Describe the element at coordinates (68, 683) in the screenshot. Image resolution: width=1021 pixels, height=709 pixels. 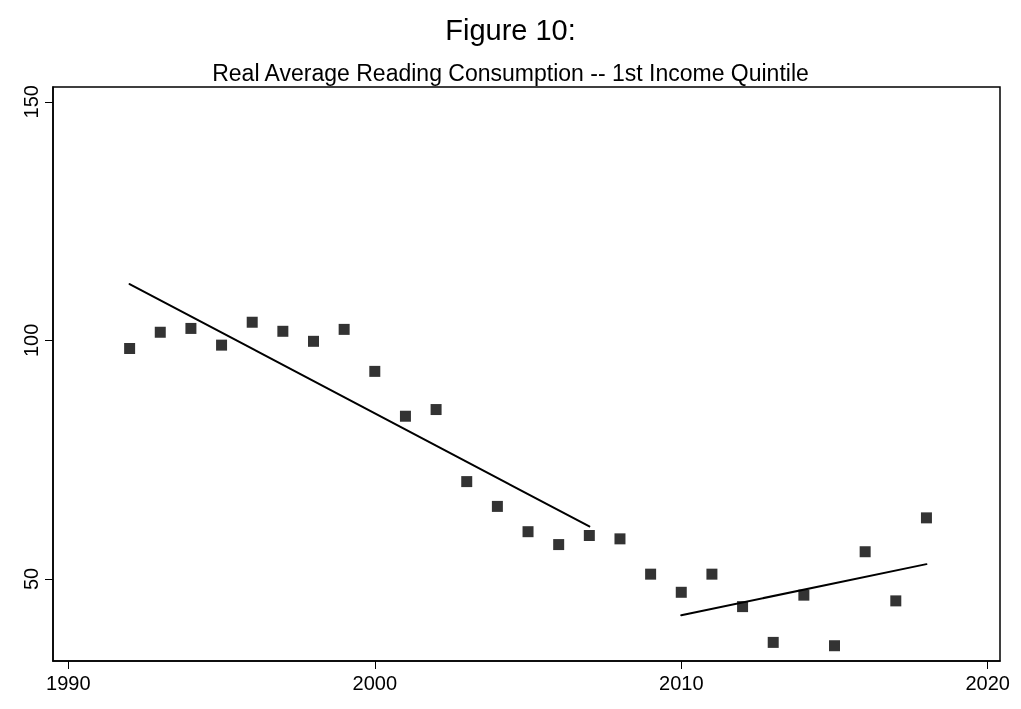
I see `x-tick-label: 1990` at that location.